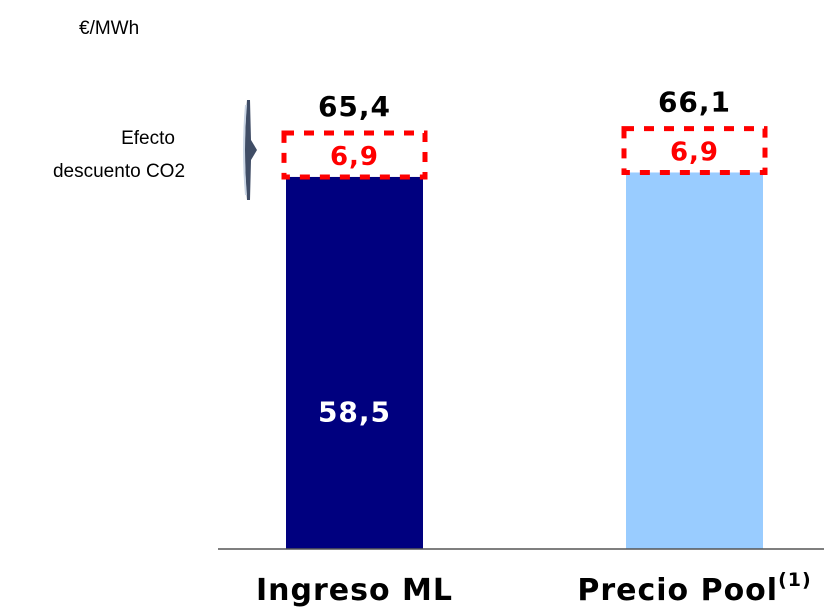  Describe the element at coordinates (694, 588) in the screenshot. I see `category-label-1: Precio Pool(1)` at that location.